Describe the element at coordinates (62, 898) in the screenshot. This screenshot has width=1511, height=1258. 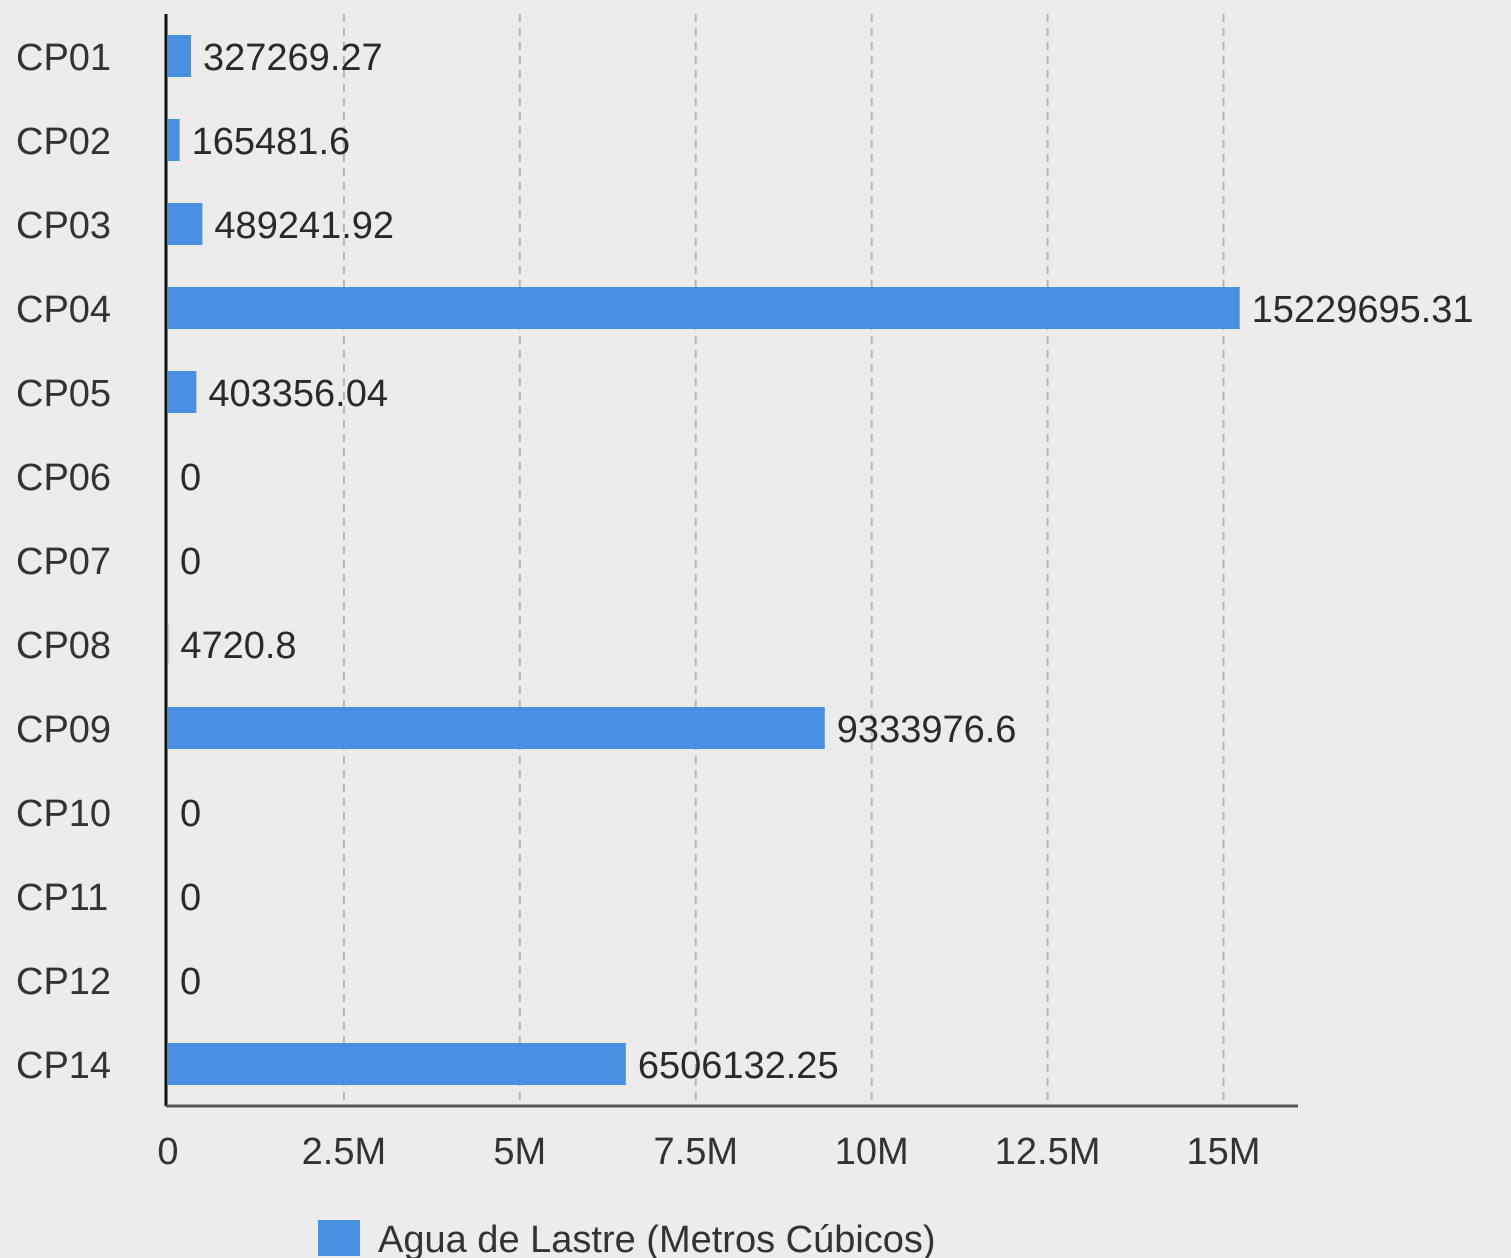
I see `category-label: CP11` at that location.